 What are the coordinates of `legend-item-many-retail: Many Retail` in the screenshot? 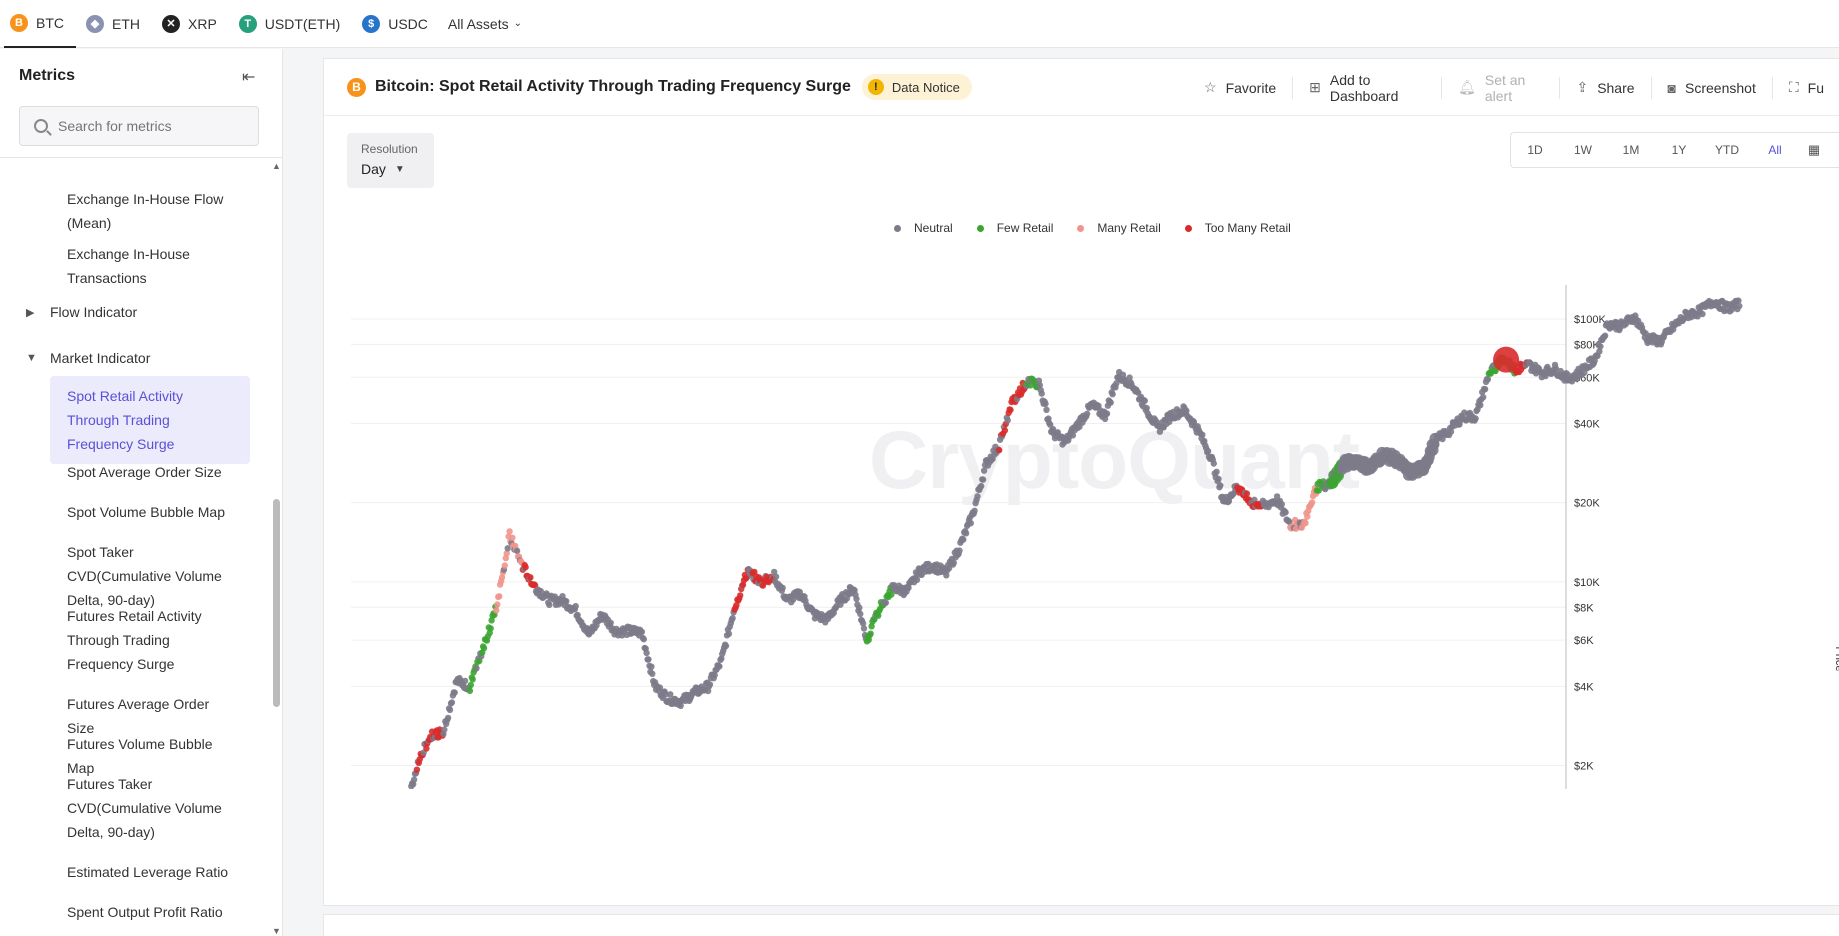 It's located at (1119, 228).